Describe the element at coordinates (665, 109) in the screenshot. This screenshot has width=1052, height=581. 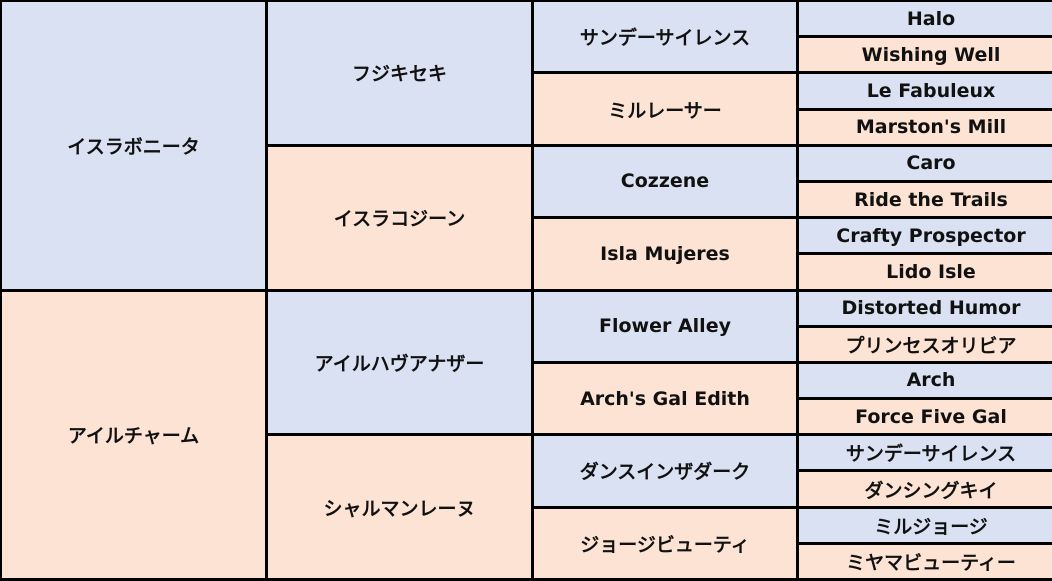
I see `pedigree-cell-gen3: ミルレーサー` at that location.